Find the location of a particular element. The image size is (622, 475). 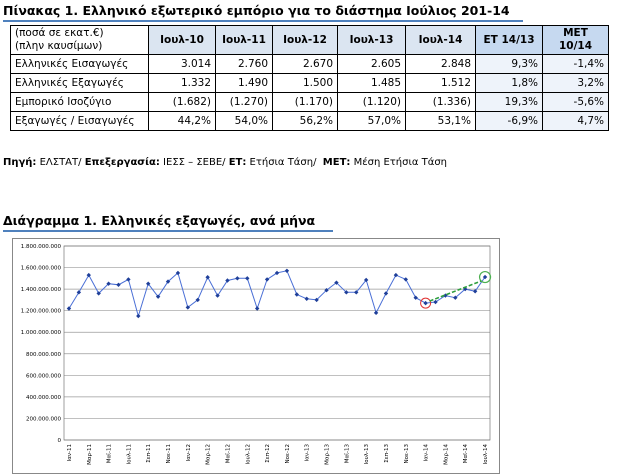

y-tick-label: 400.000.000 is located at coordinates (43, 398).